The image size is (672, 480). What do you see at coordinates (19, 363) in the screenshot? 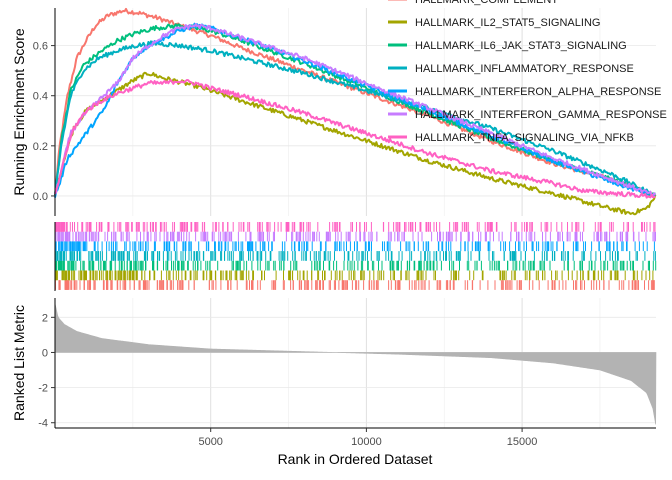
I see `ranked-y-axis-title: Ranked List Metric` at bounding box center [19, 363].